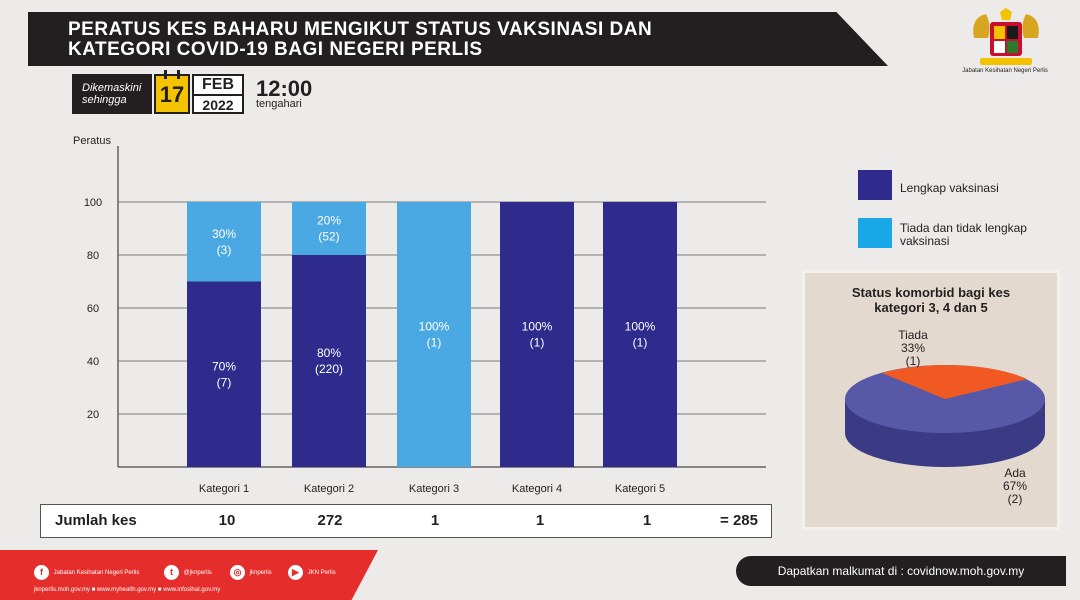 The image size is (1080, 600). I want to click on social-instagram: ◎ jknperlis, so click(251, 573).